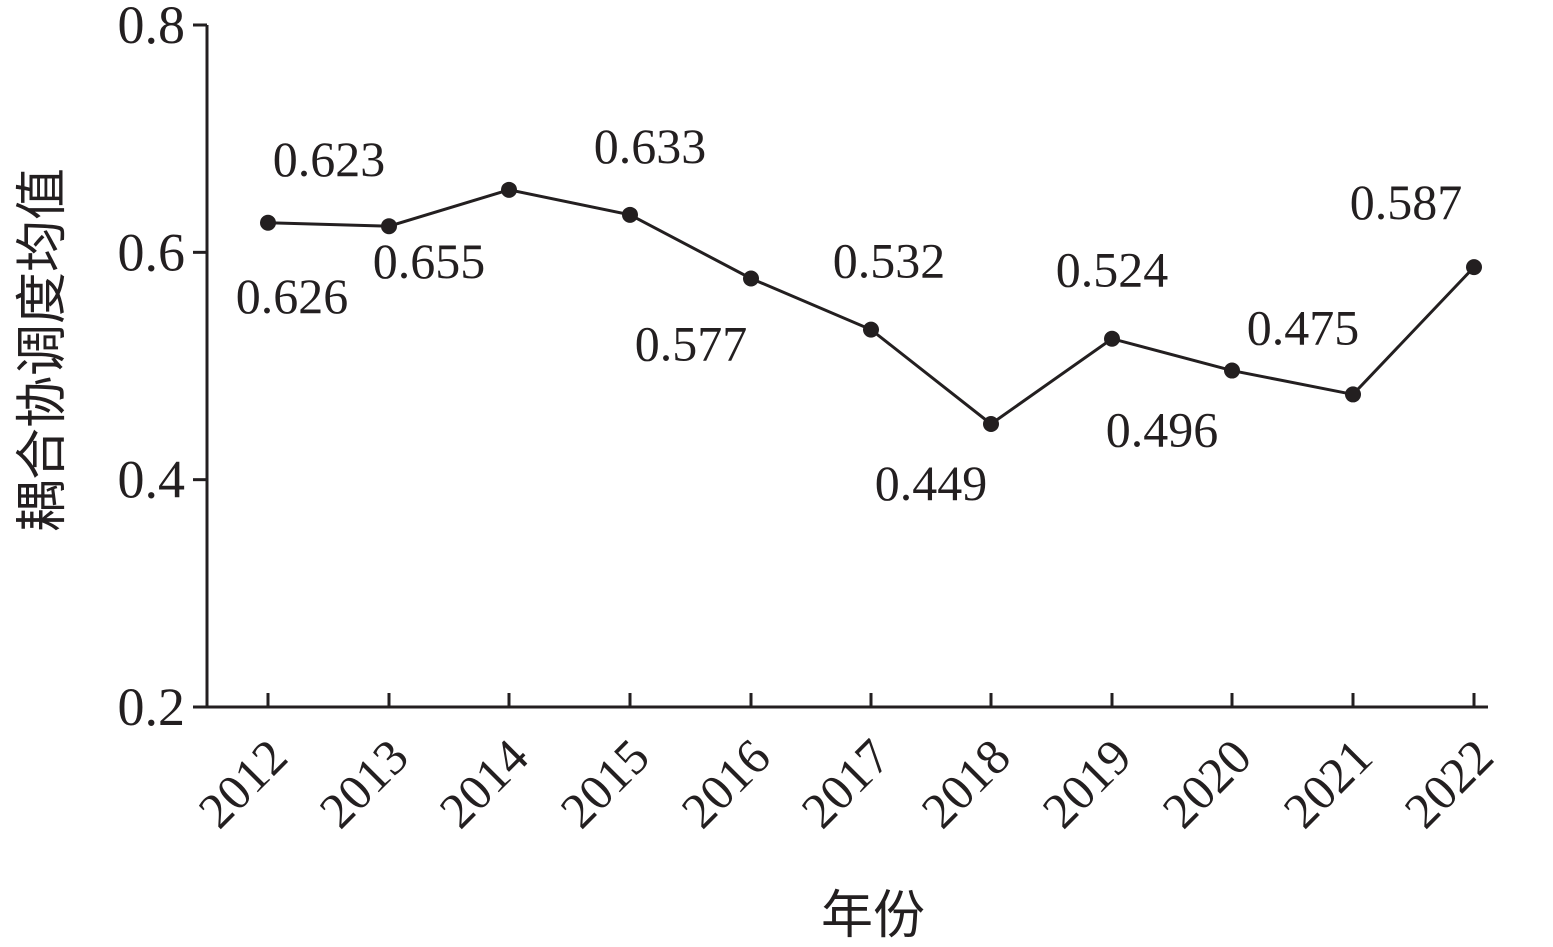 Image resolution: width=1553 pixels, height=947 pixels. I want to click on data-label: 0.623, so click(329, 159).